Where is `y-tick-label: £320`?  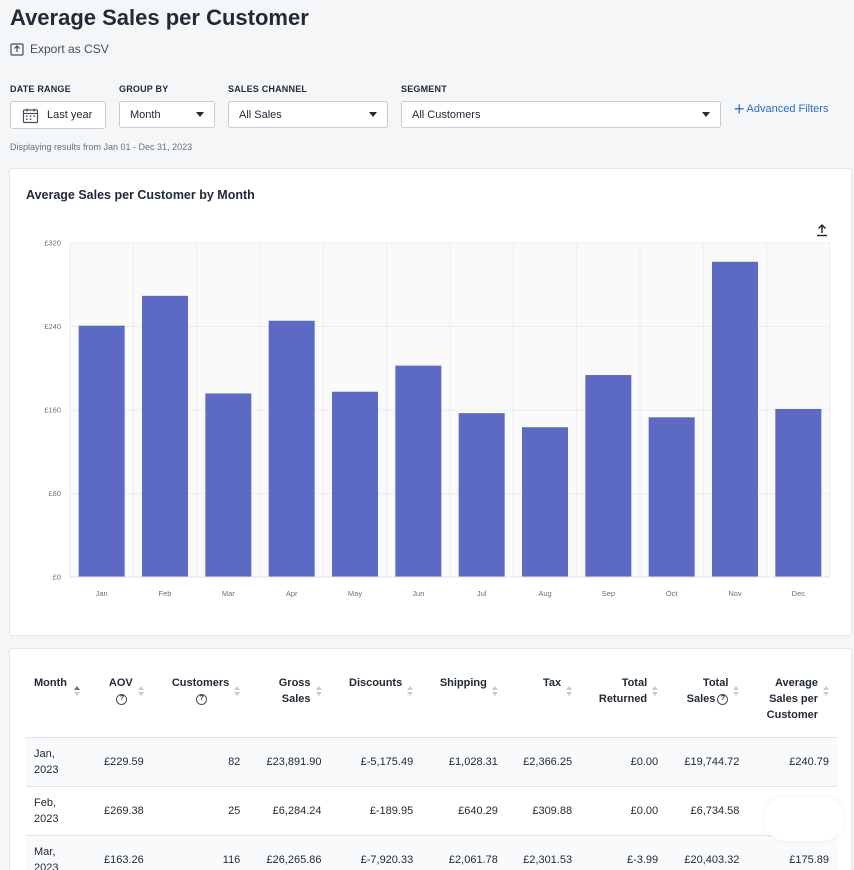
y-tick-label: £320 is located at coordinates (52, 243).